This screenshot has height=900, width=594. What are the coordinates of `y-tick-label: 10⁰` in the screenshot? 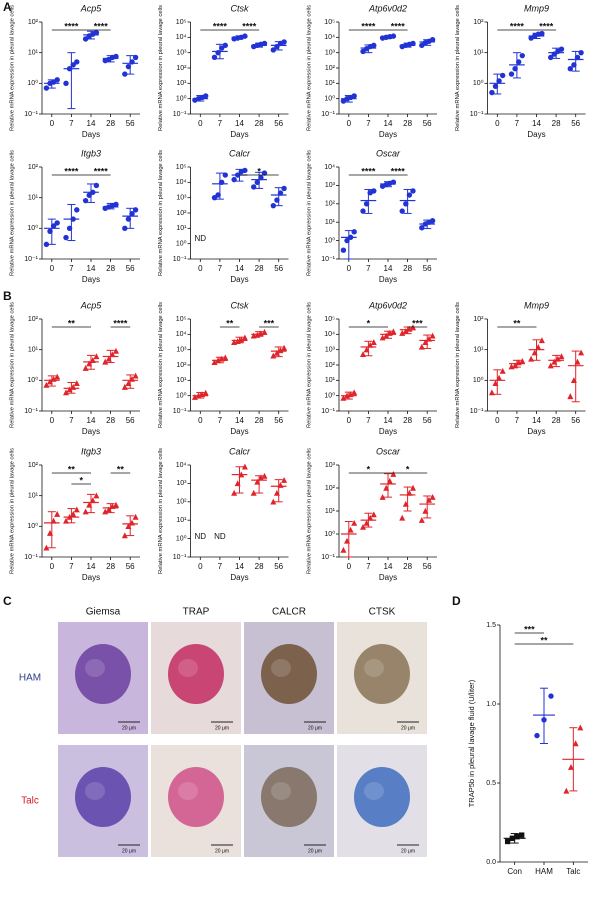 It's located at (181, 244).